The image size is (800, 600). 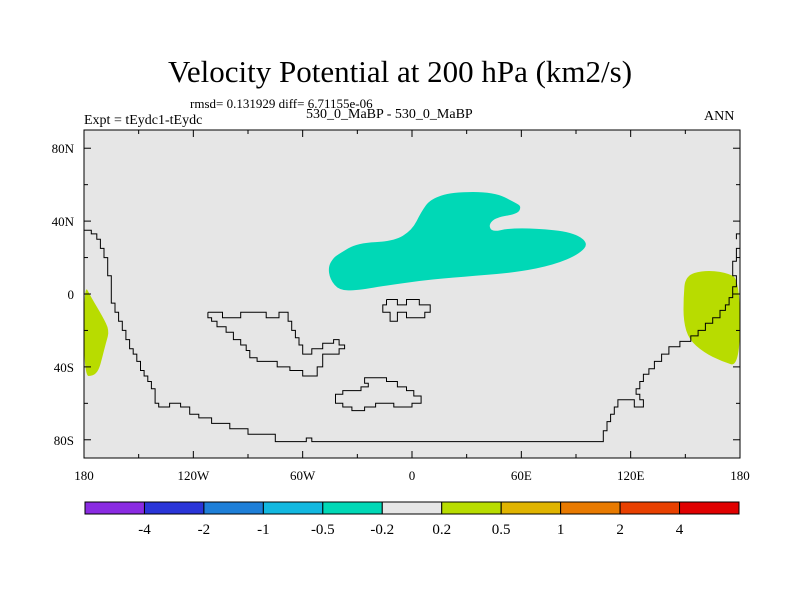 What do you see at coordinates (389, 114) in the screenshot?
I see `case-label: 530_0_MaBP - 530_0_MaBP` at bounding box center [389, 114].